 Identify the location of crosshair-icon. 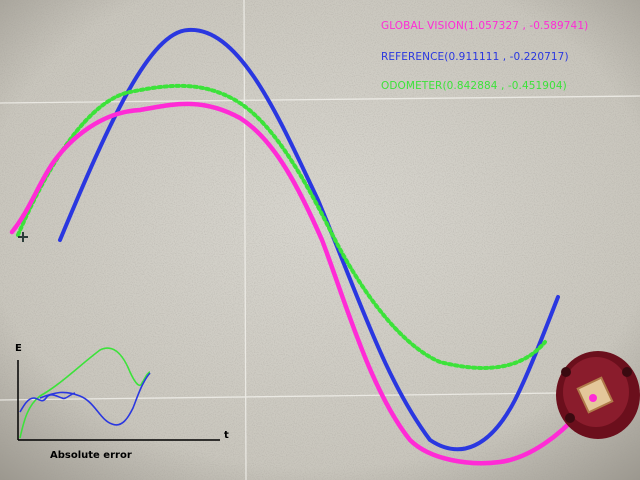
(23, 237).